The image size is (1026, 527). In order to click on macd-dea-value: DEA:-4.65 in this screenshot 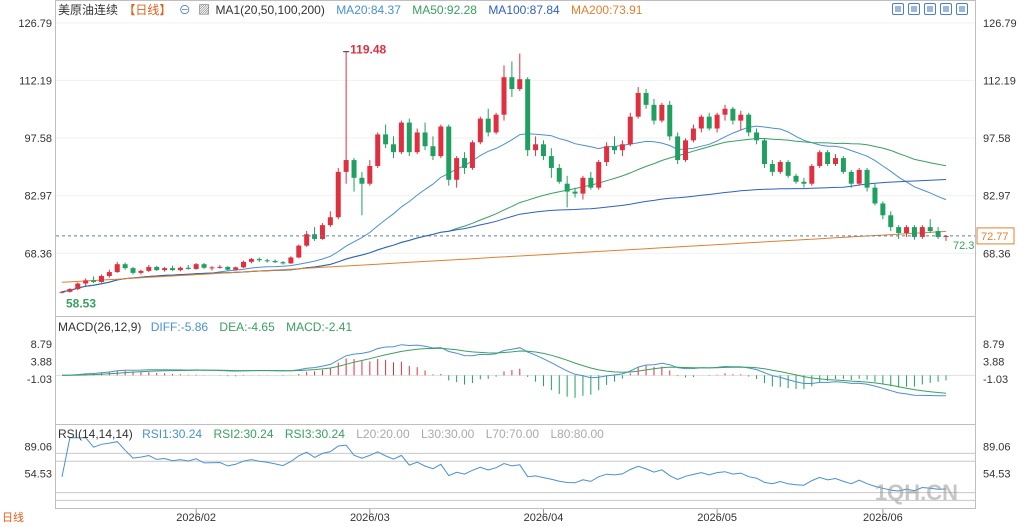, I will do `click(247, 327)`.